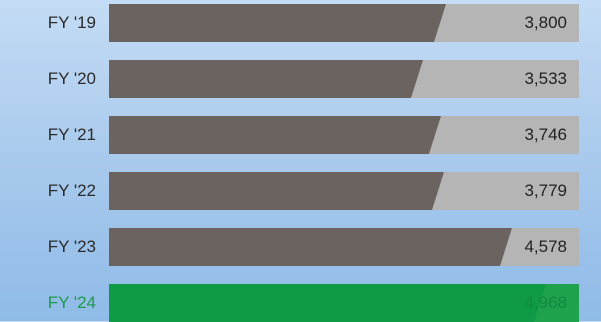 This screenshot has width=601, height=322. What do you see at coordinates (71, 78) in the screenshot?
I see `category-label: FY '20` at bounding box center [71, 78].